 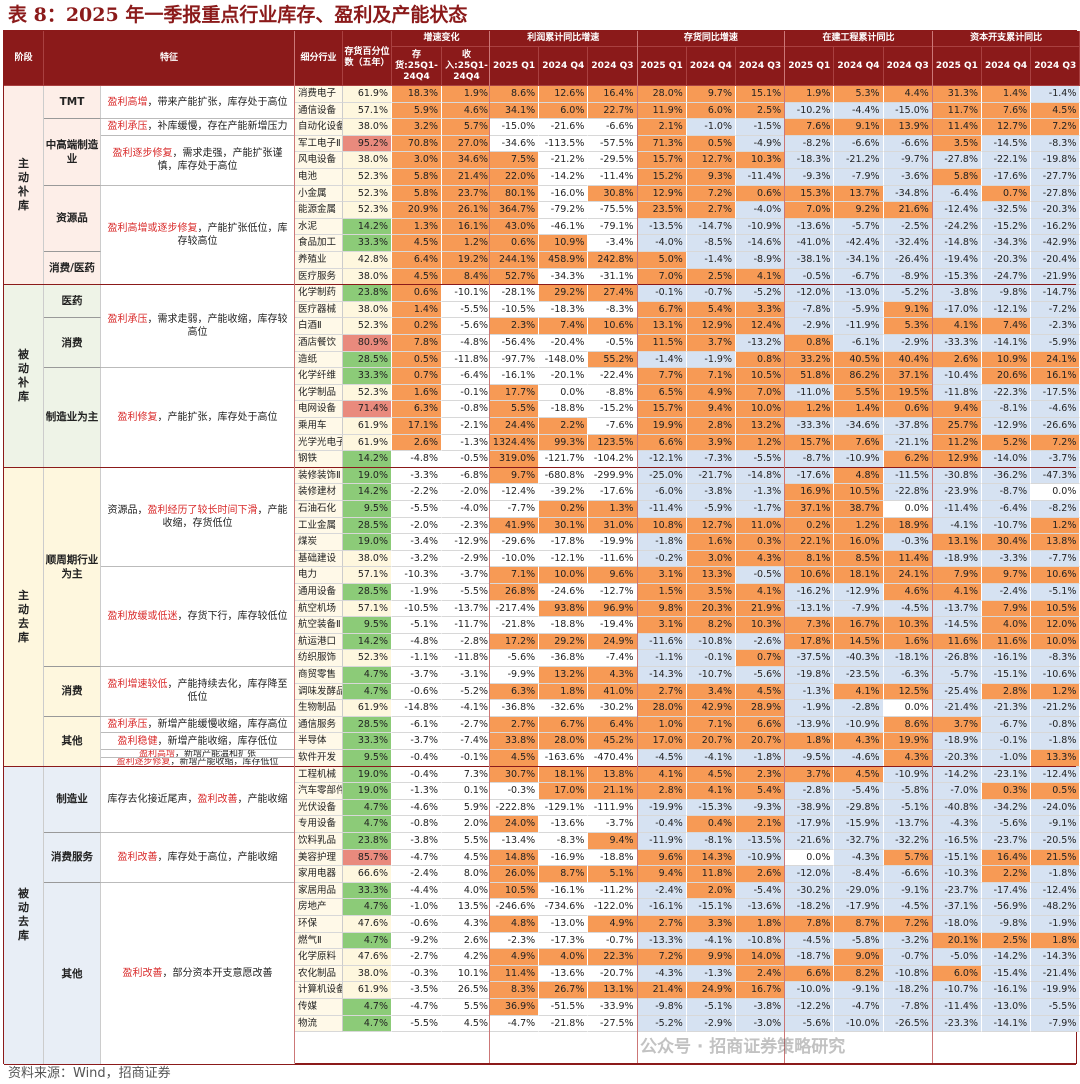 What do you see at coordinates (217, 857) in the screenshot?
I see `feature-body: ，库存处于高位，产能收缩` at bounding box center [217, 857].